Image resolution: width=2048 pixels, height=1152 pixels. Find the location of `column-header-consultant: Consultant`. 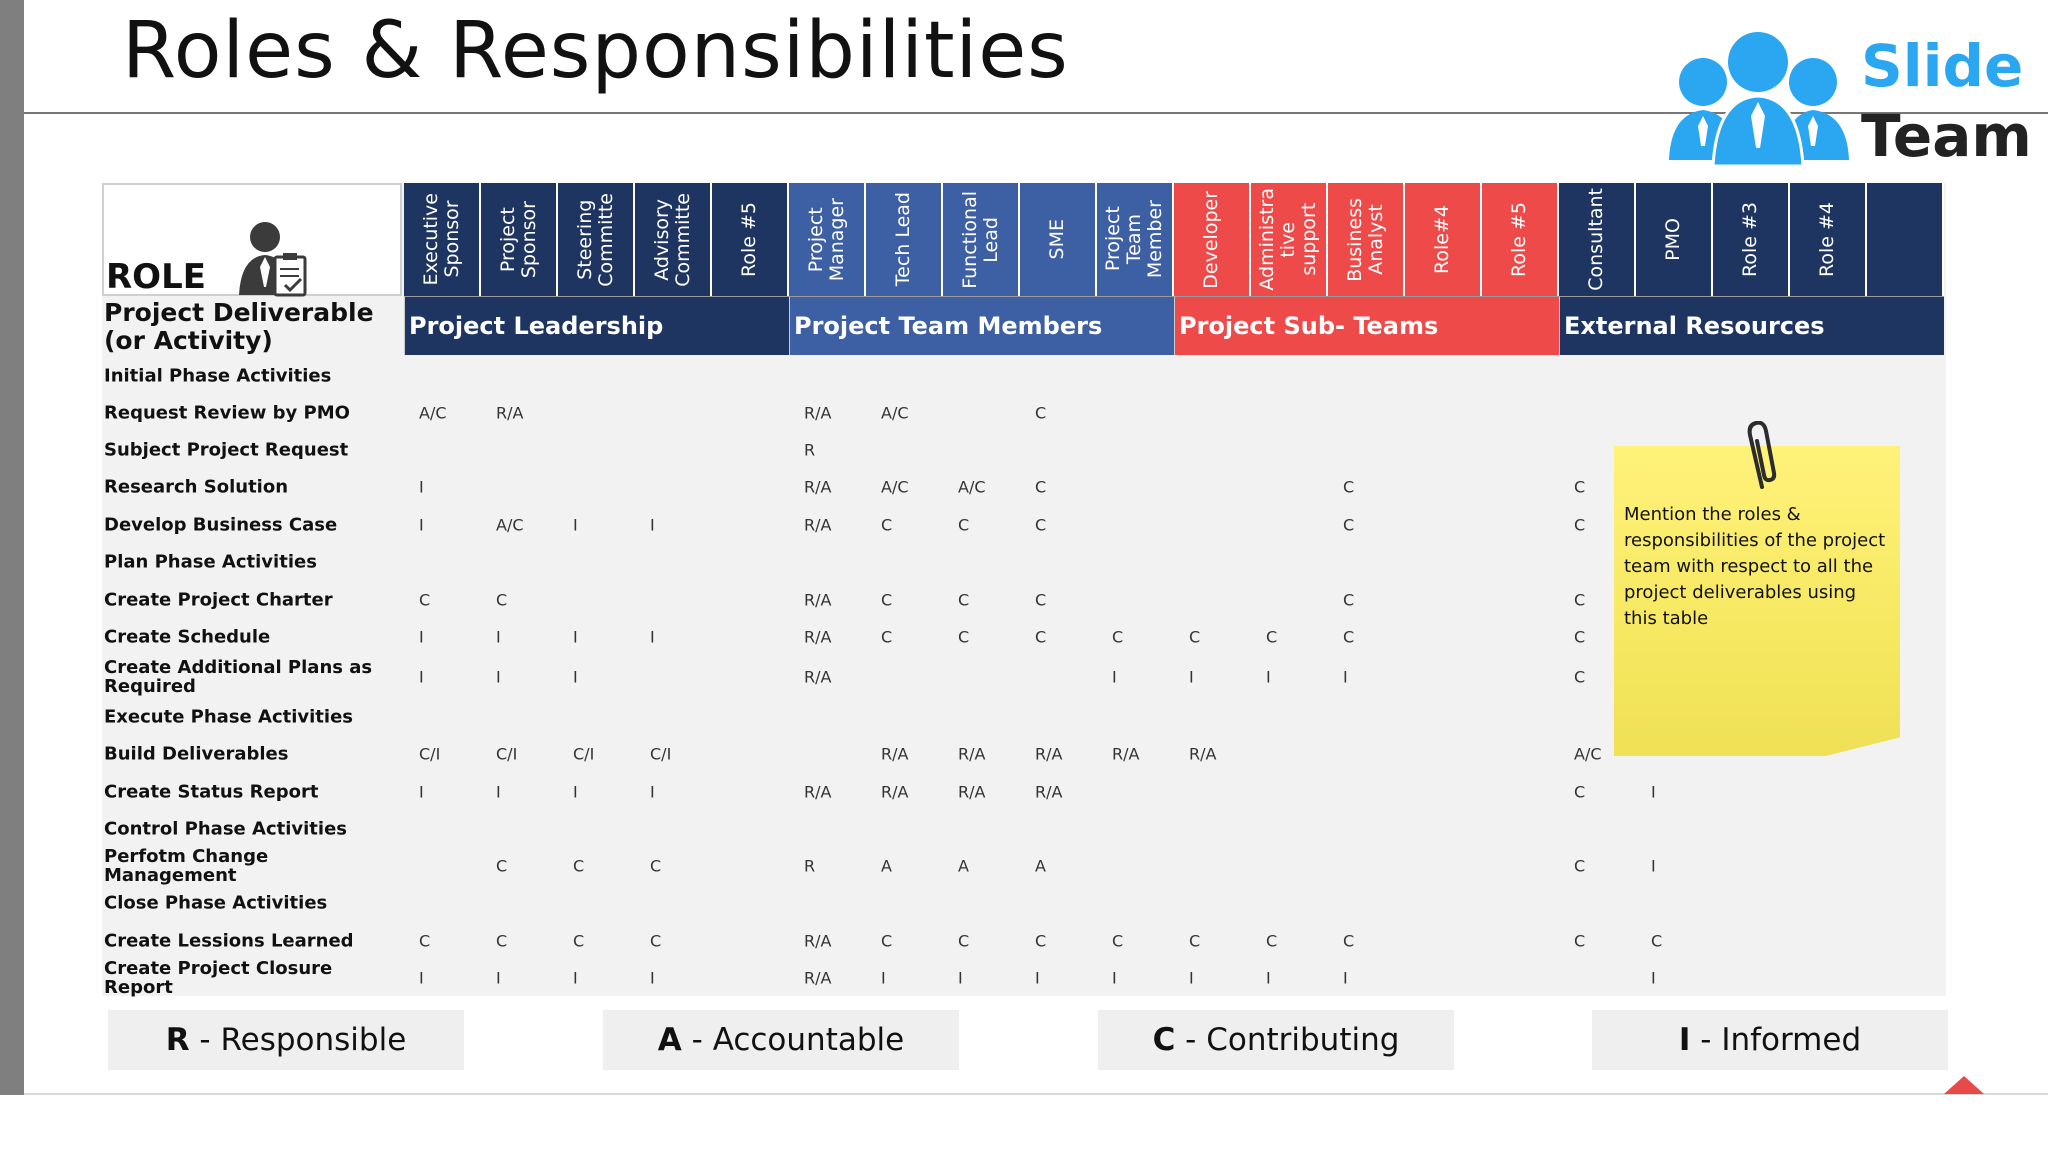

column-header-consultant: Consultant is located at coordinates (1597, 239).